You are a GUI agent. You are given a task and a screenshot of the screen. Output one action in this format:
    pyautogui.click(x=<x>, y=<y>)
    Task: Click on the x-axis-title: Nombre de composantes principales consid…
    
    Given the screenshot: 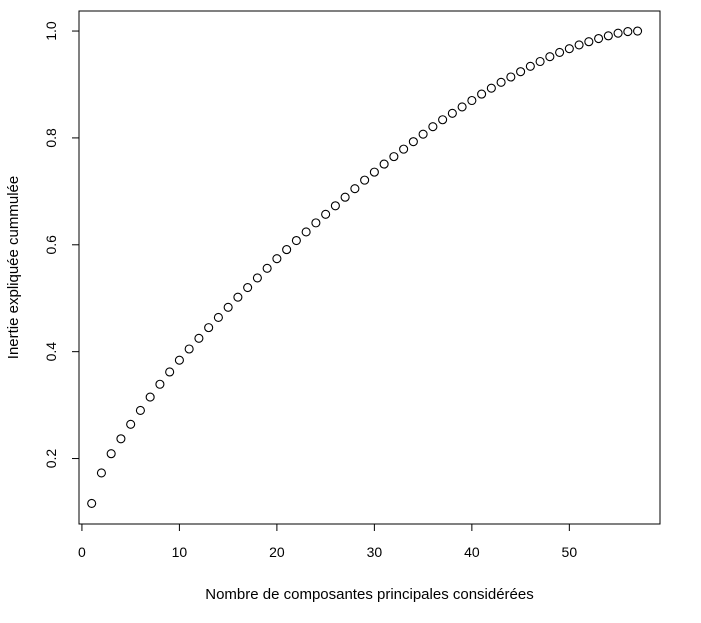 What is the action you would take?
    pyautogui.click(x=369, y=594)
    